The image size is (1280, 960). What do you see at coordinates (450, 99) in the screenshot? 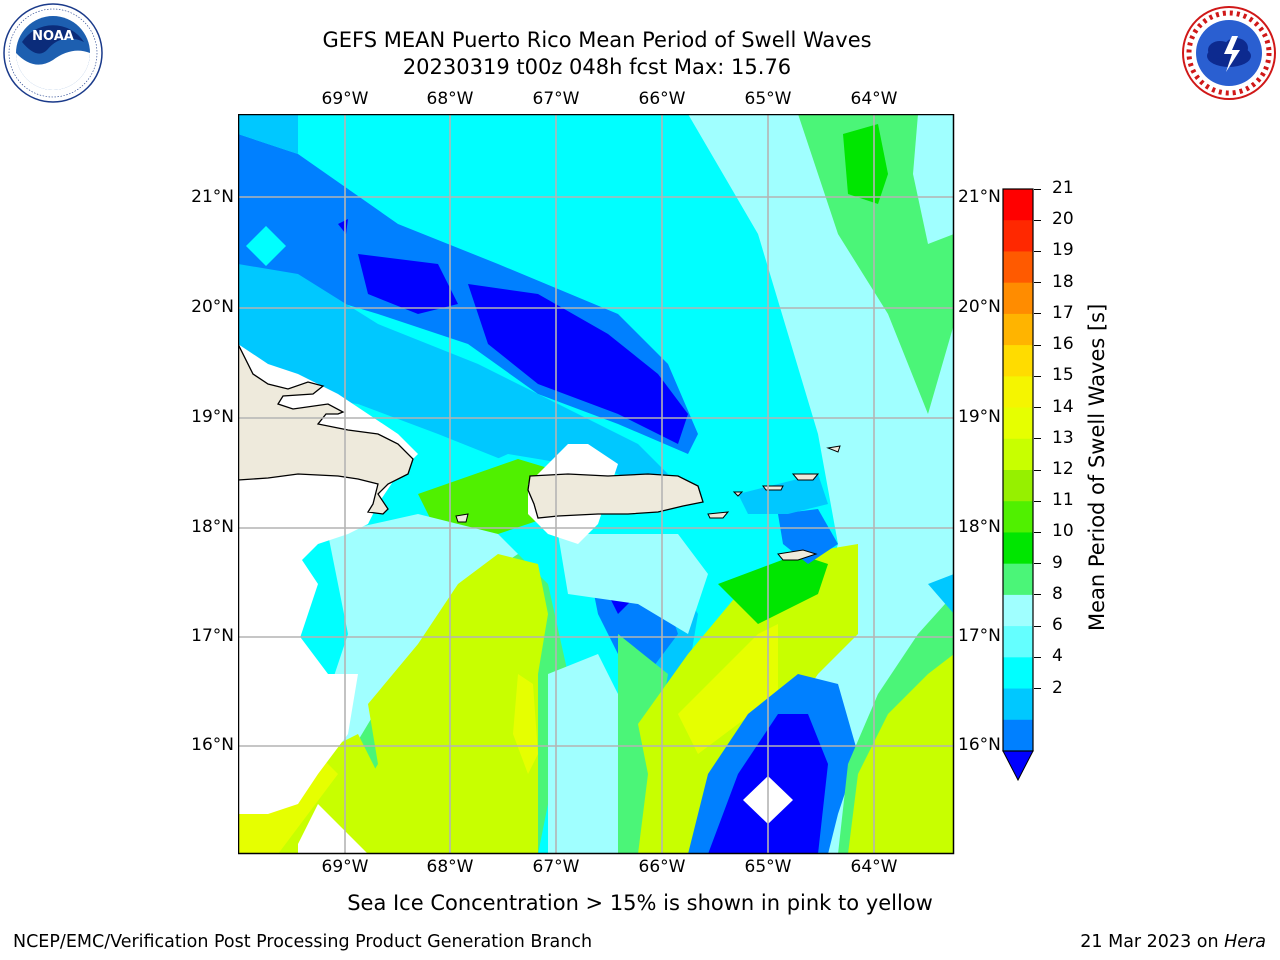
I see `lon-label-top: 68°W` at bounding box center [450, 99].